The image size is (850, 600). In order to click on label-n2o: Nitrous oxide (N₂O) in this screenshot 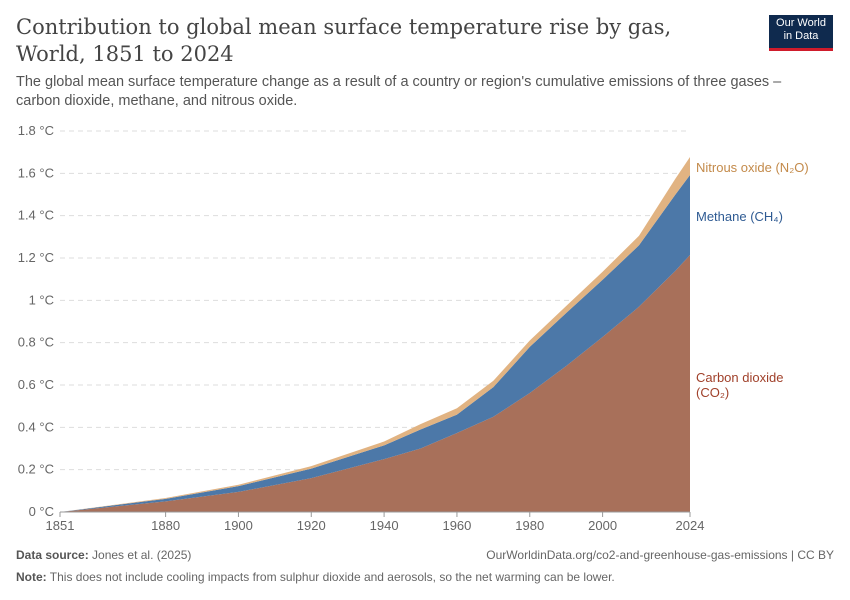, I will do `click(752, 167)`.